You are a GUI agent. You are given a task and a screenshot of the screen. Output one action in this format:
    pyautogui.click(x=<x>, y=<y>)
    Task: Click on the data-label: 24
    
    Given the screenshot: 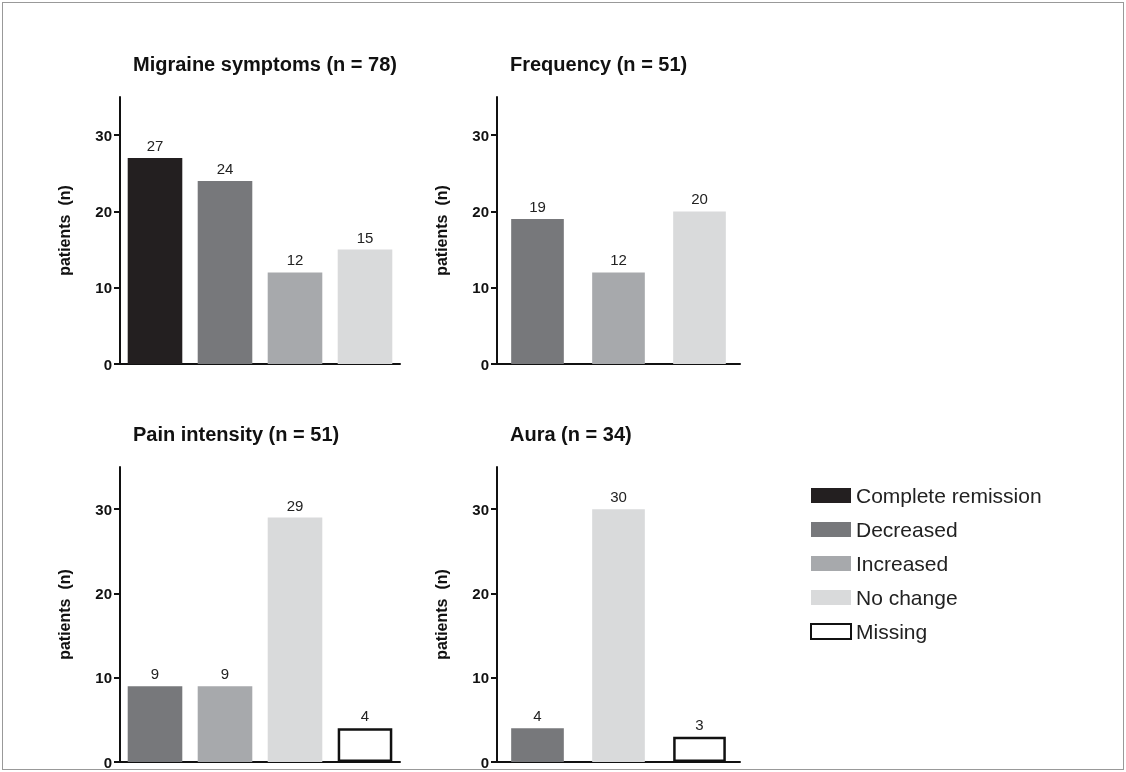 What is the action you would take?
    pyautogui.click(x=225, y=168)
    